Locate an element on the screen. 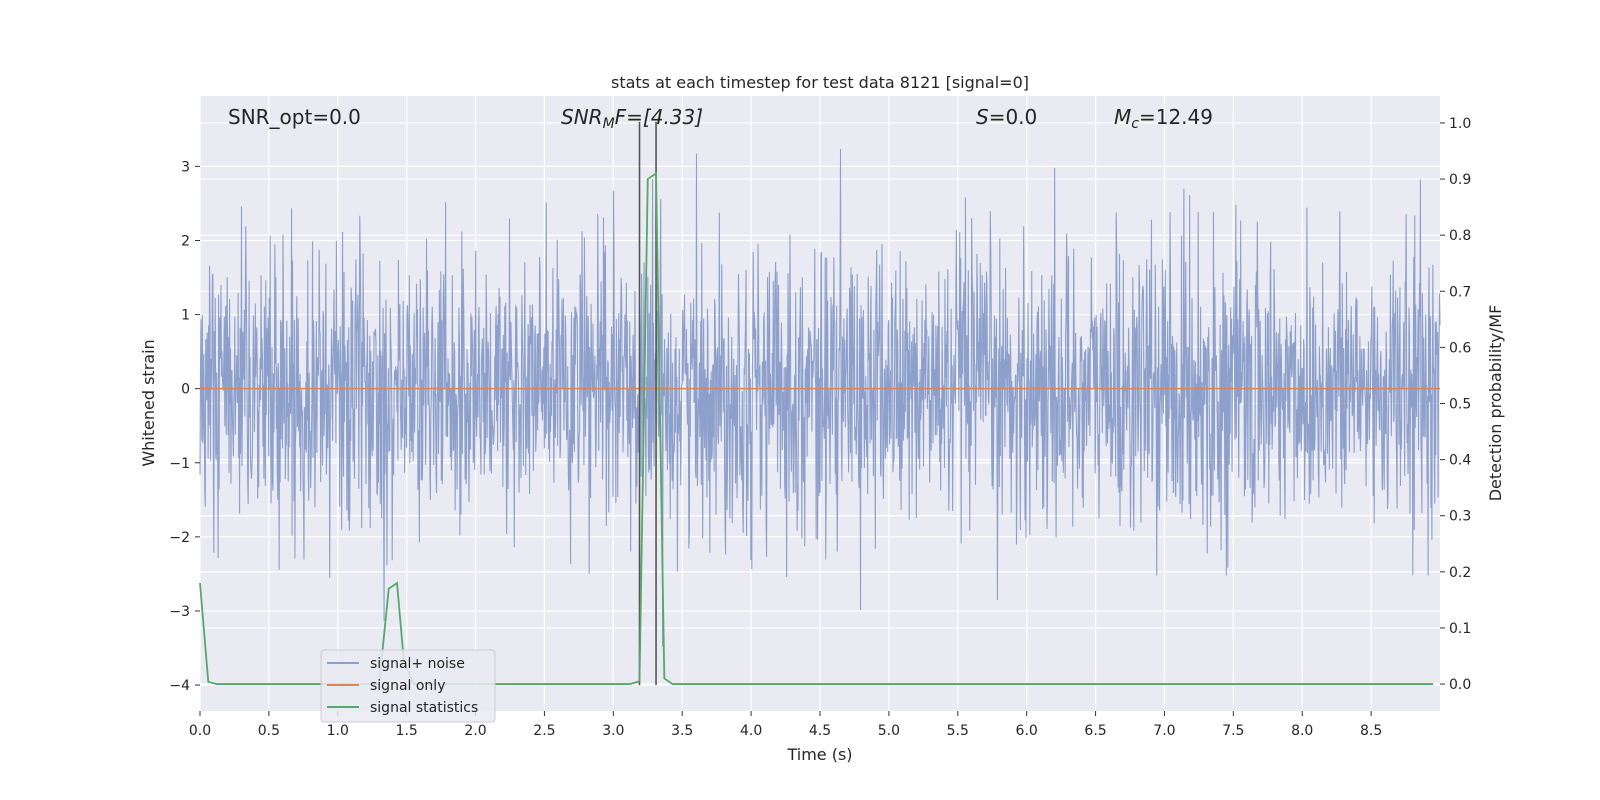 The height and width of the screenshot is (800, 1600). x-tick-label: 6.5 is located at coordinates (1095, 731).